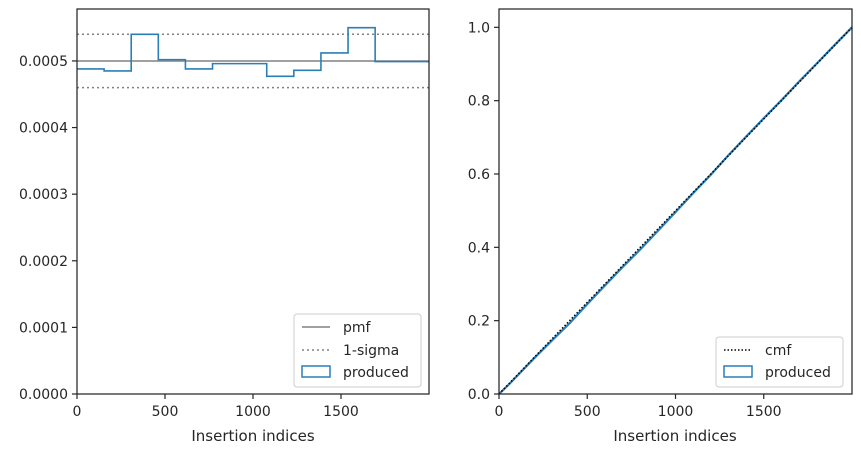 The width and height of the screenshot is (861, 453). I want to click on y-tick-label: 0.0, so click(479, 395).